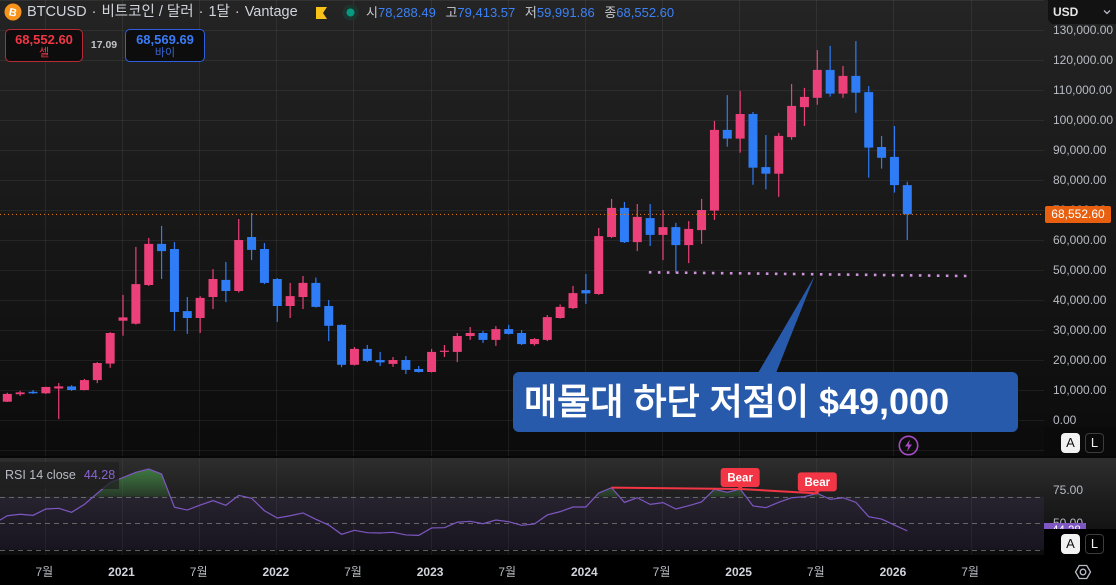 The width and height of the screenshot is (1116, 585). What do you see at coordinates (807, 274) in the screenshot?
I see `support-dotted-line` at bounding box center [807, 274].